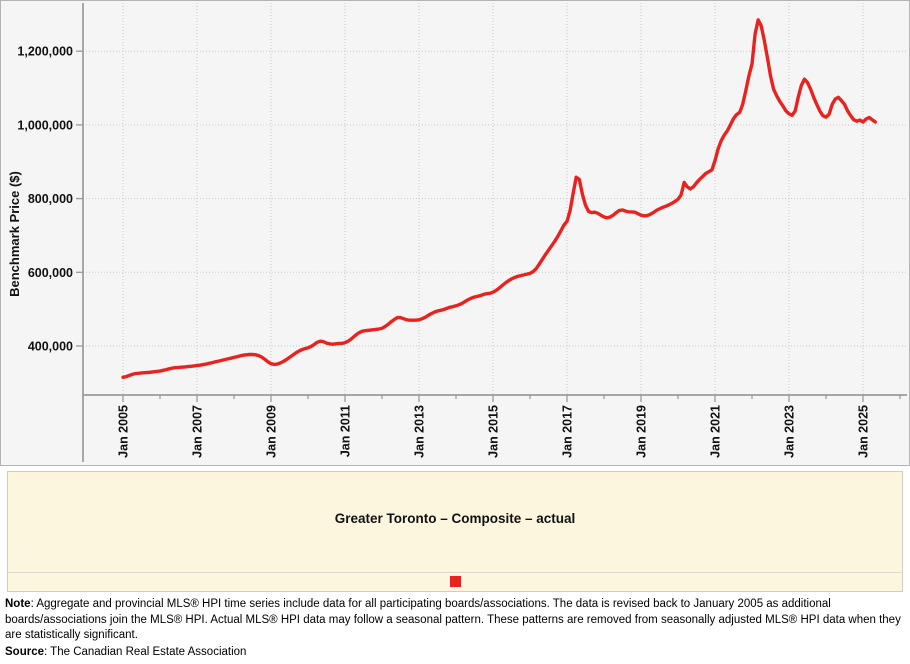  Describe the element at coordinates (50, 347) in the screenshot. I see `svg-text: 400,000` at that location.